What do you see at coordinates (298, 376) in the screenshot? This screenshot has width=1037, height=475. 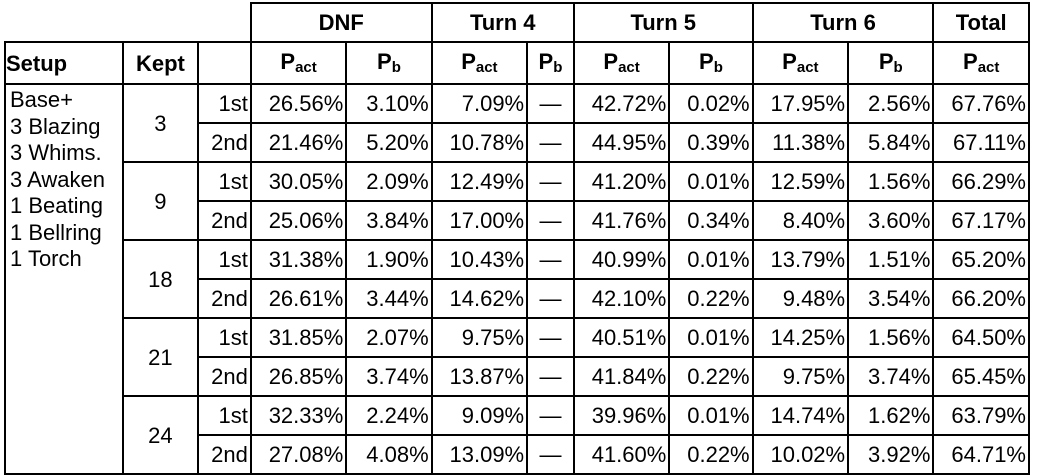 I see `value-cell: 26.85%` at bounding box center [298, 376].